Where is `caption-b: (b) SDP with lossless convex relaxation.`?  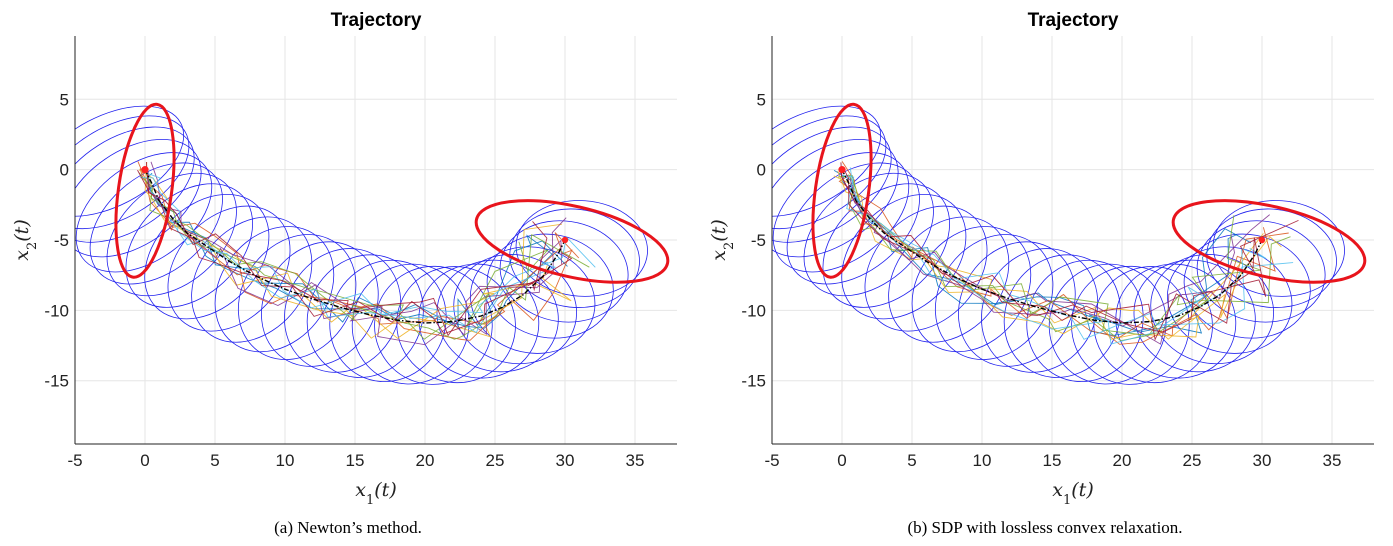 caption-b: (b) SDP with lossless convex relaxation. is located at coordinates (1045, 527).